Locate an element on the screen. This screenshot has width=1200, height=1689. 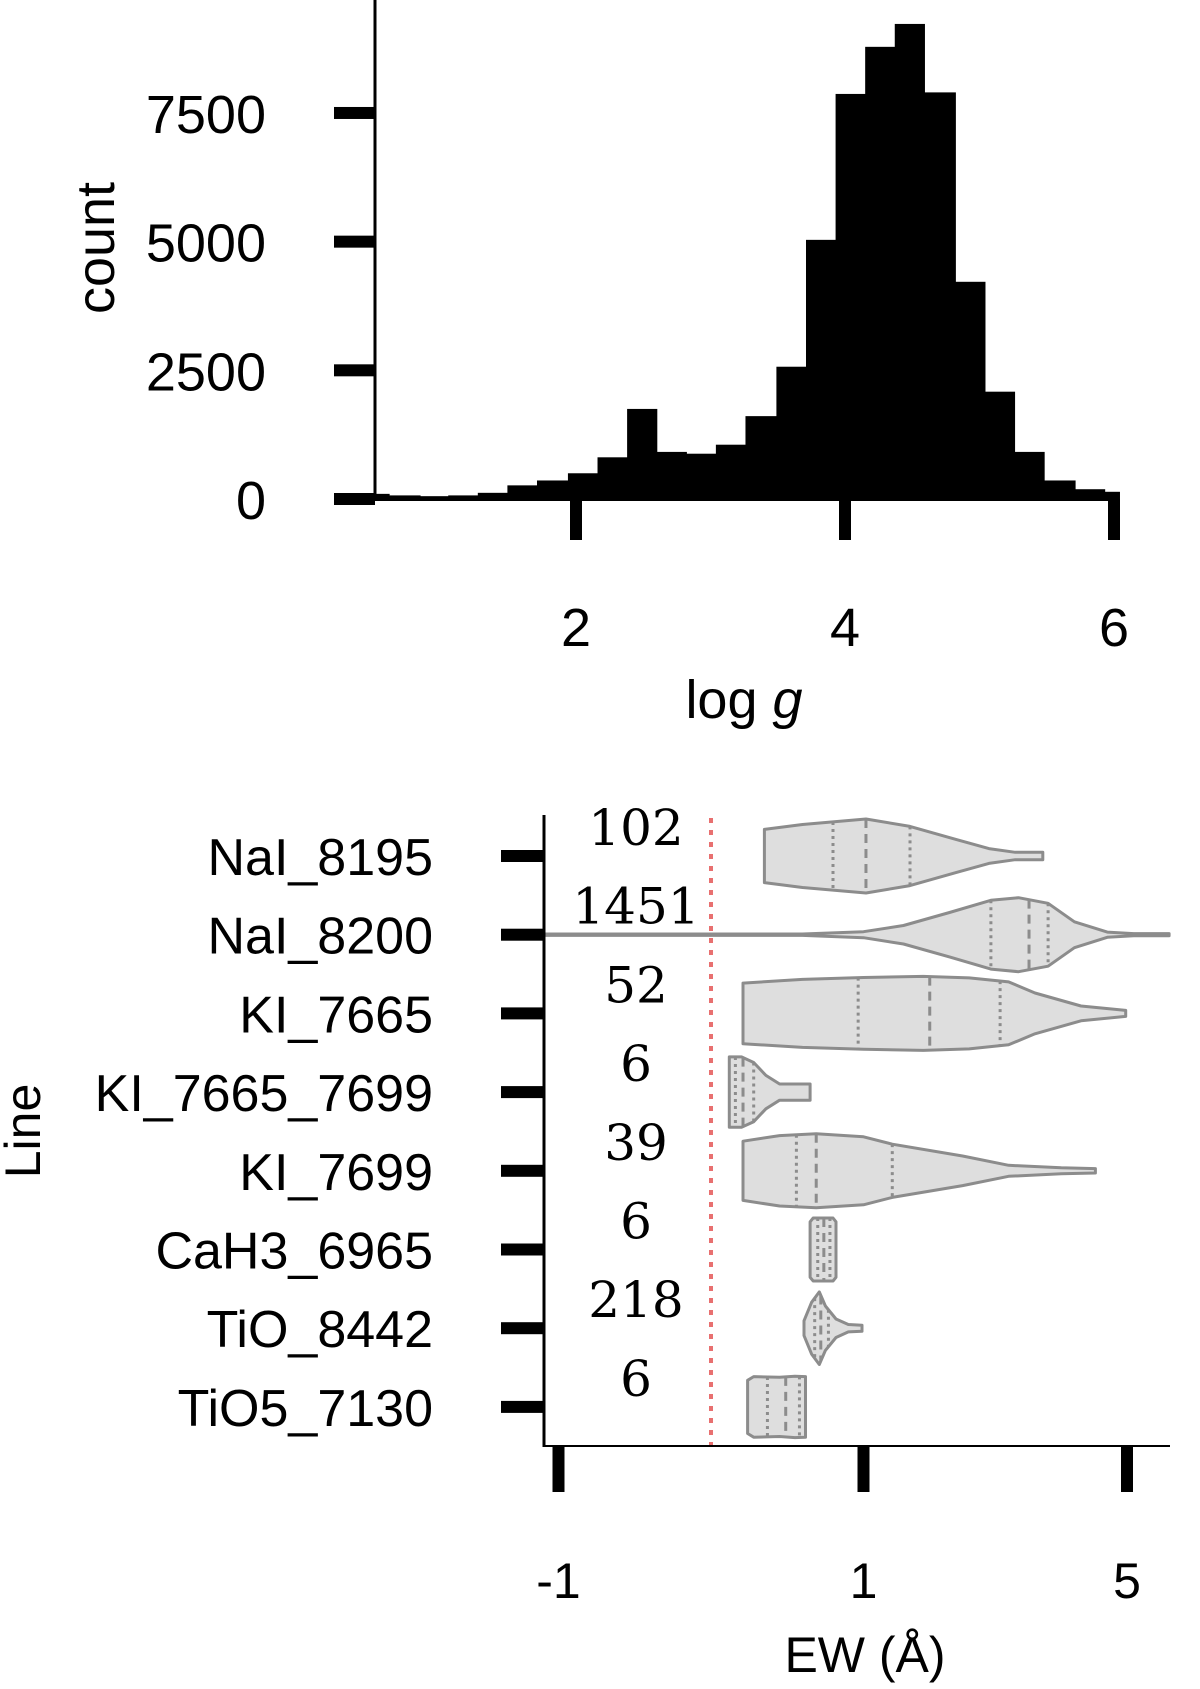
y-tick-label: 7500 is located at coordinates (206, 115).